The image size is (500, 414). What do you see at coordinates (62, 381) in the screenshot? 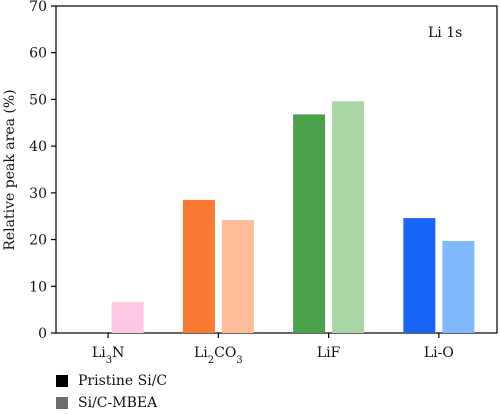
I see `legend-swatch-pristine` at bounding box center [62, 381].